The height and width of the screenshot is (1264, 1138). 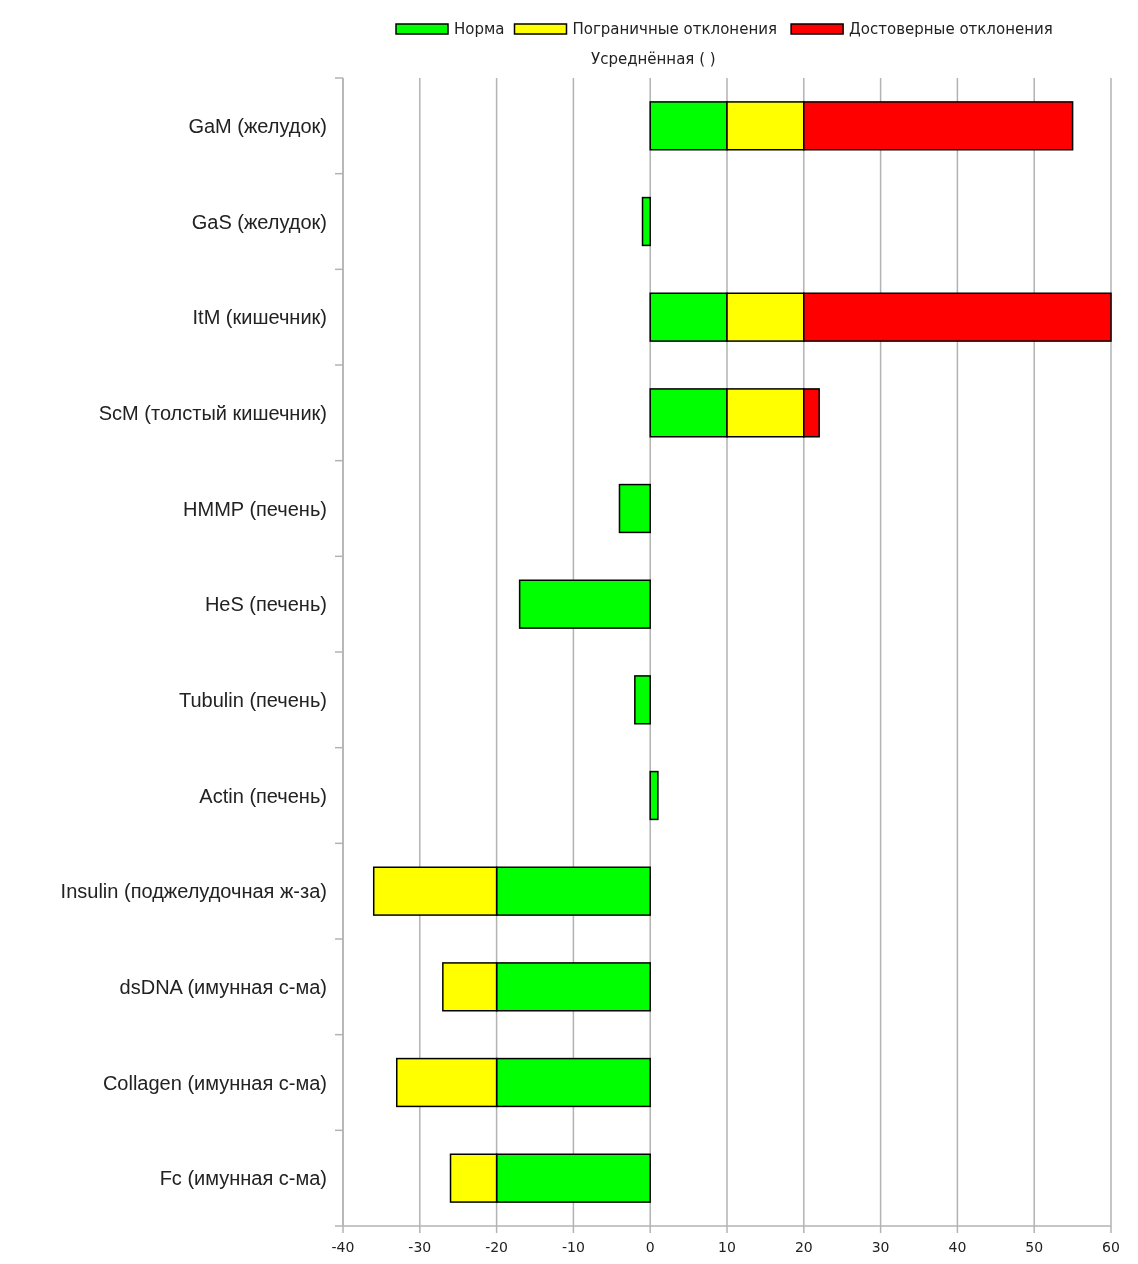 I want to click on y-tick-label: HeS (печень), so click(x=265, y=604).